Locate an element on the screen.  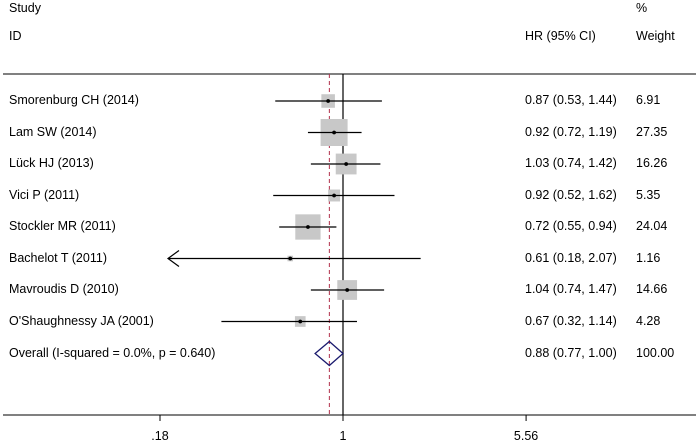
study-name: Stockler MR (2011) is located at coordinates (62, 226).